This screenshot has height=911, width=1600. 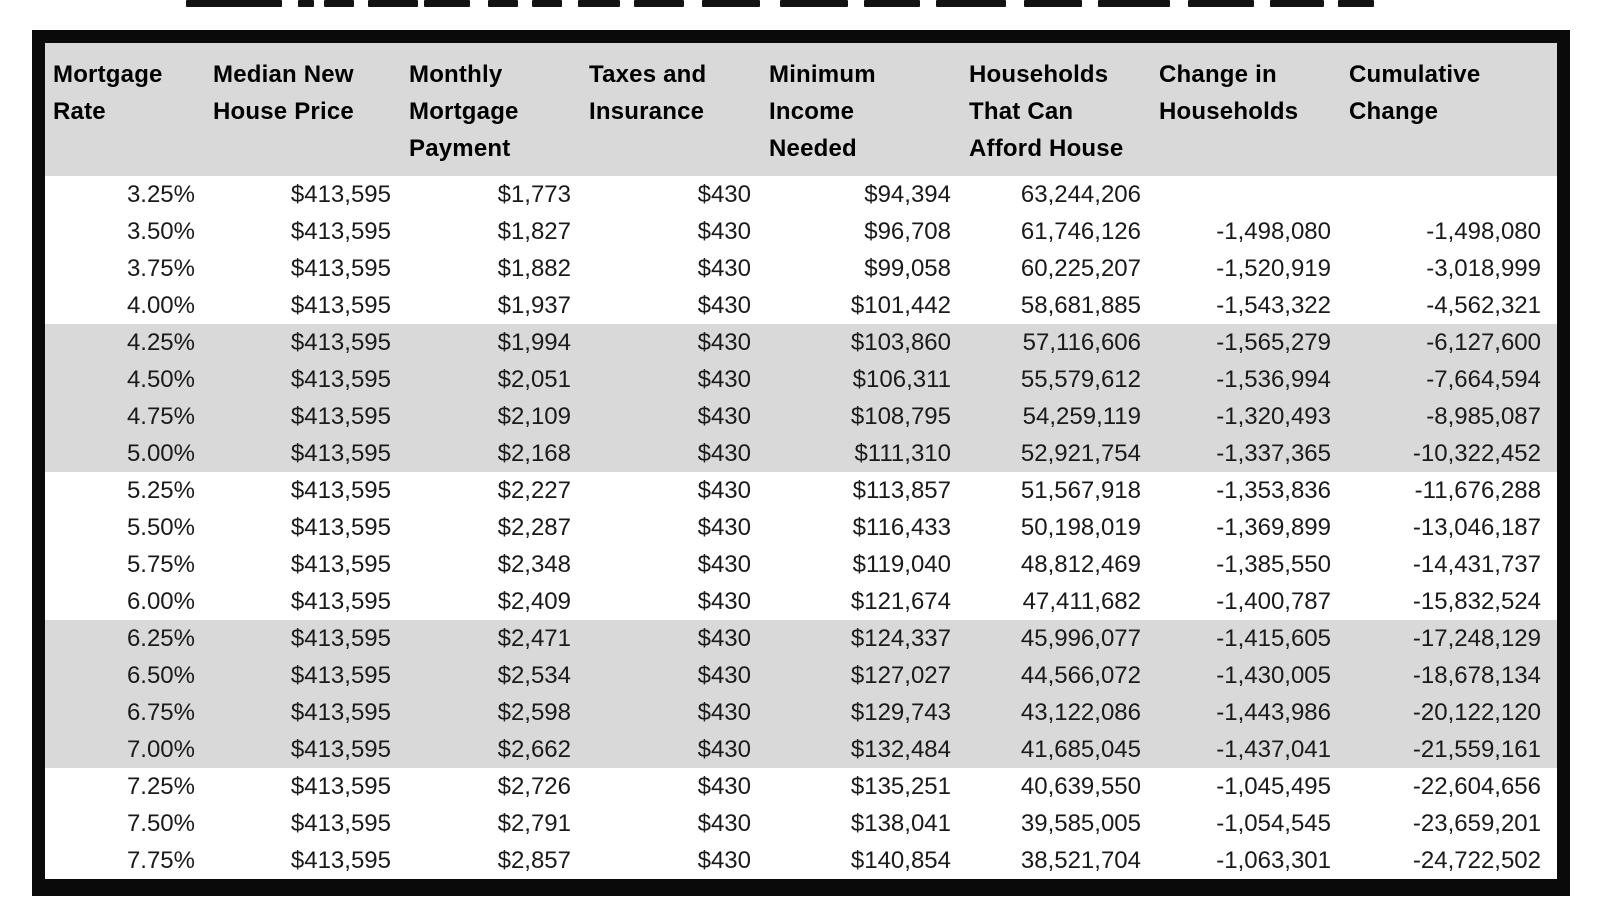 What do you see at coordinates (1273, 490) in the screenshot?
I see `table-cell: -1,353,836` at bounding box center [1273, 490].